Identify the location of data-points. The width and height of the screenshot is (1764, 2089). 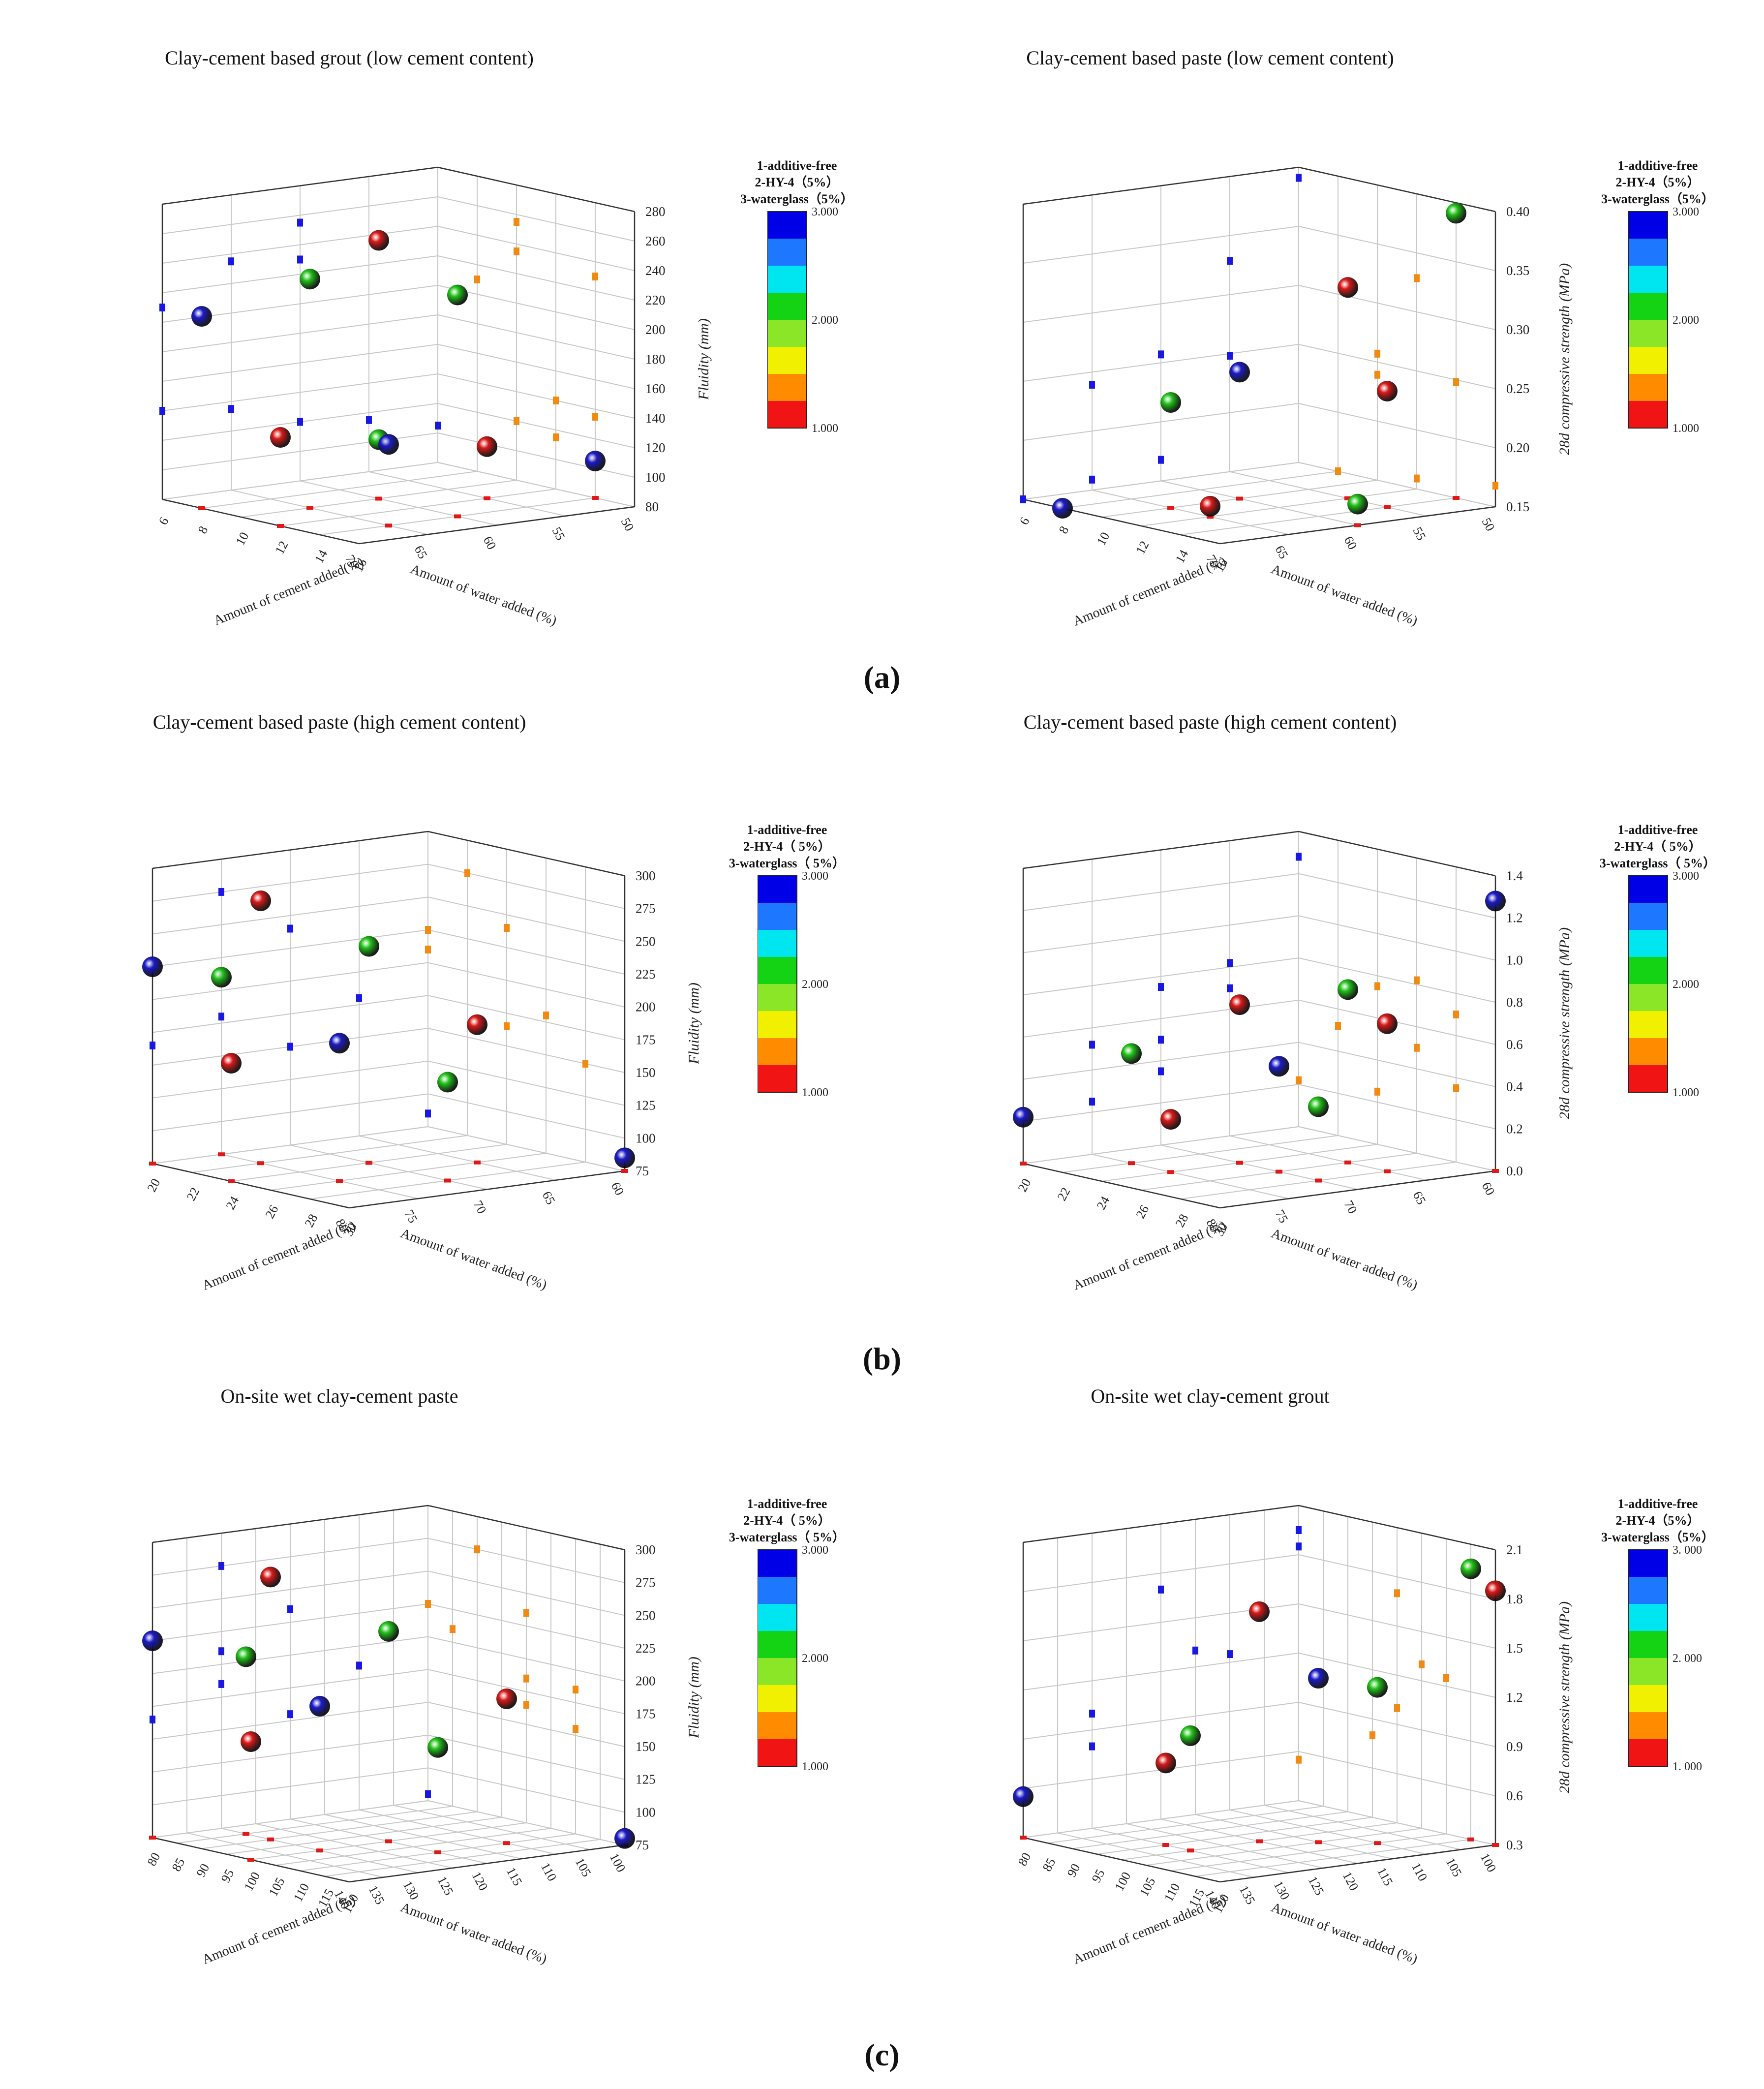
(388, 1703).